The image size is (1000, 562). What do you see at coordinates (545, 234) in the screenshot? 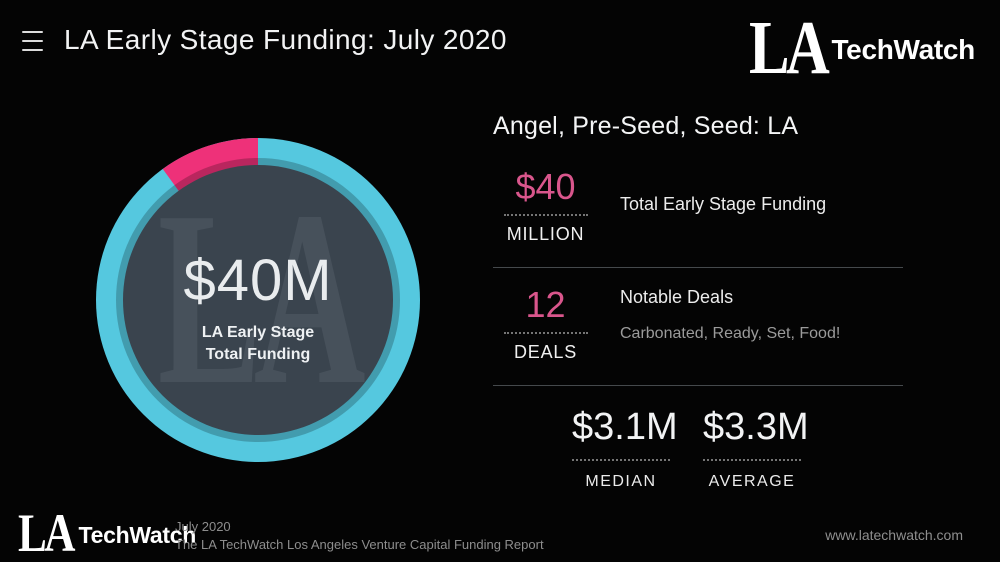
I see `funding-unit: MILLION` at bounding box center [545, 234].